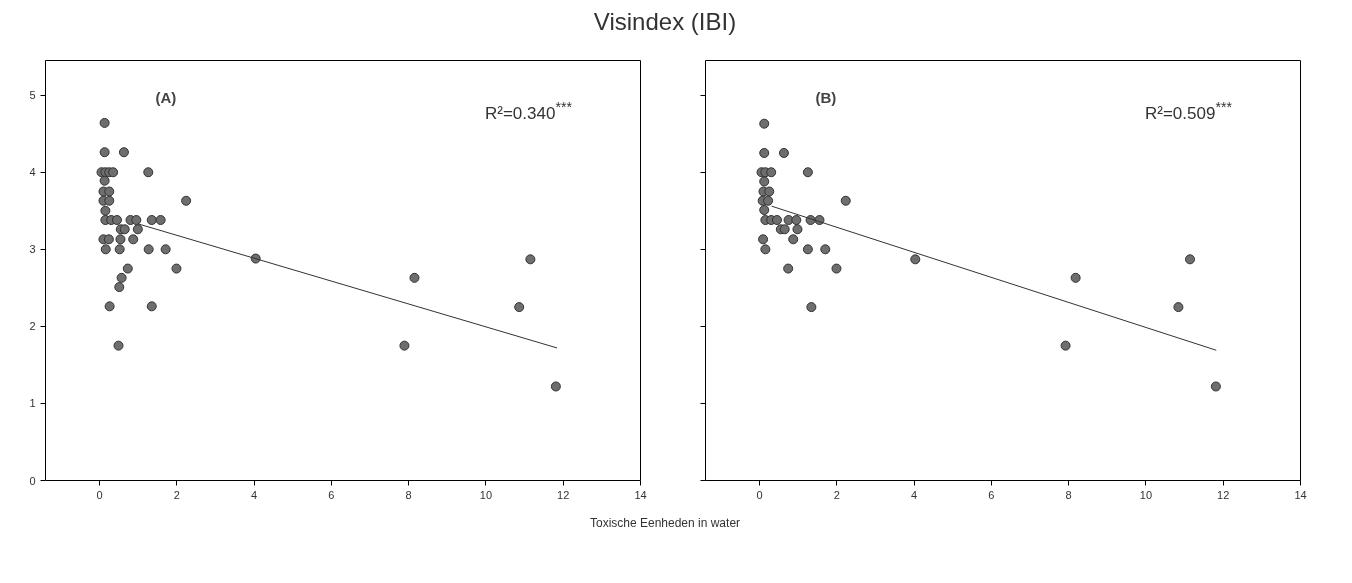 The height and width of the screenshot is (583, 1352). What do you see at coordinates (32, 172) in the screenshot?
I see `y-tick-label: 4` at bounding box center [32, 172].